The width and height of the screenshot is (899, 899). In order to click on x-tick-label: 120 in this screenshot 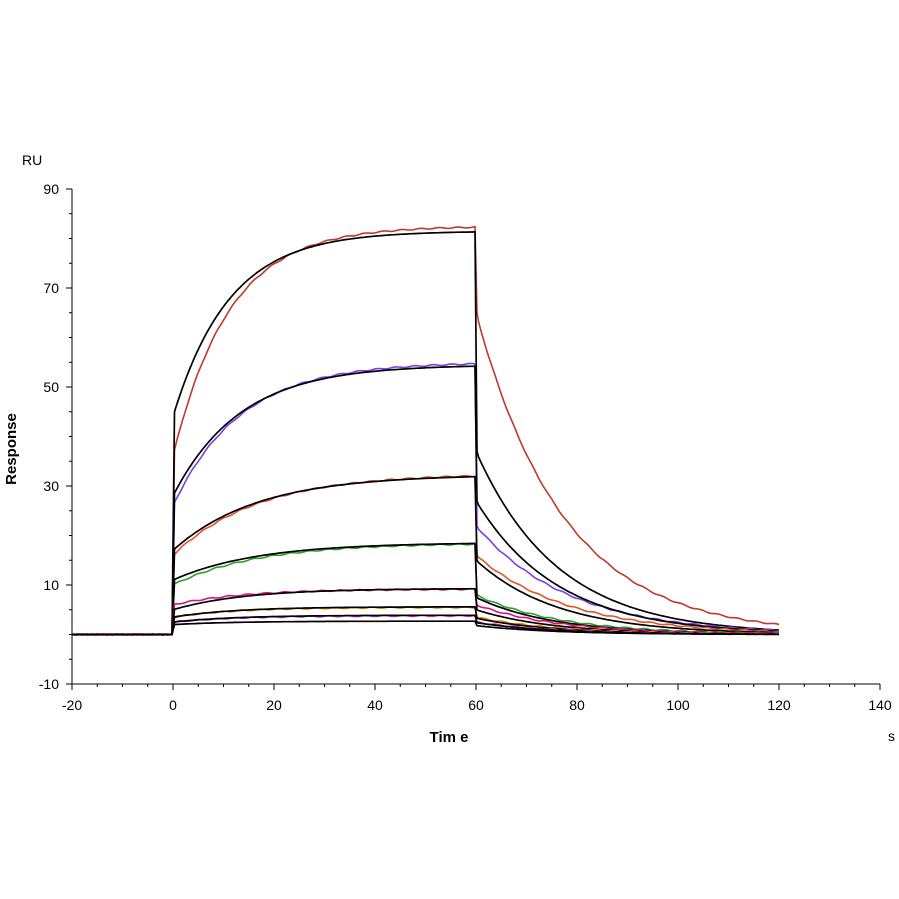, I will do `click(779, 705)`.